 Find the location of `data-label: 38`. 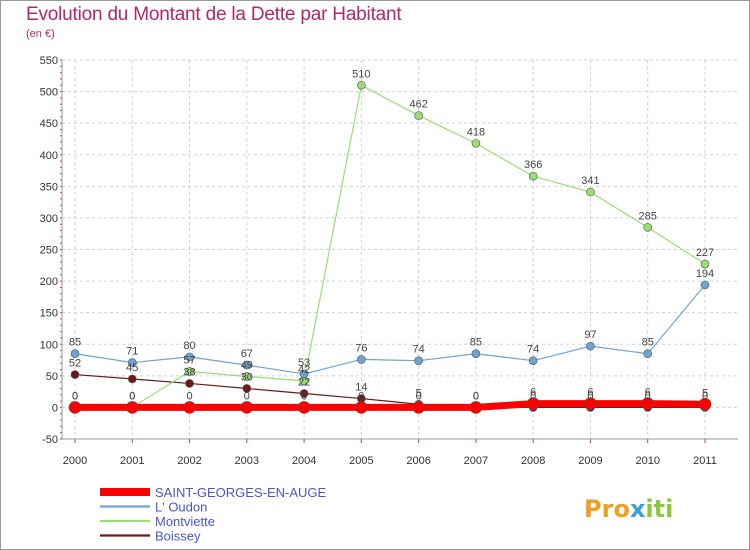

data-label: 38 is located at coordinates (189, 372).